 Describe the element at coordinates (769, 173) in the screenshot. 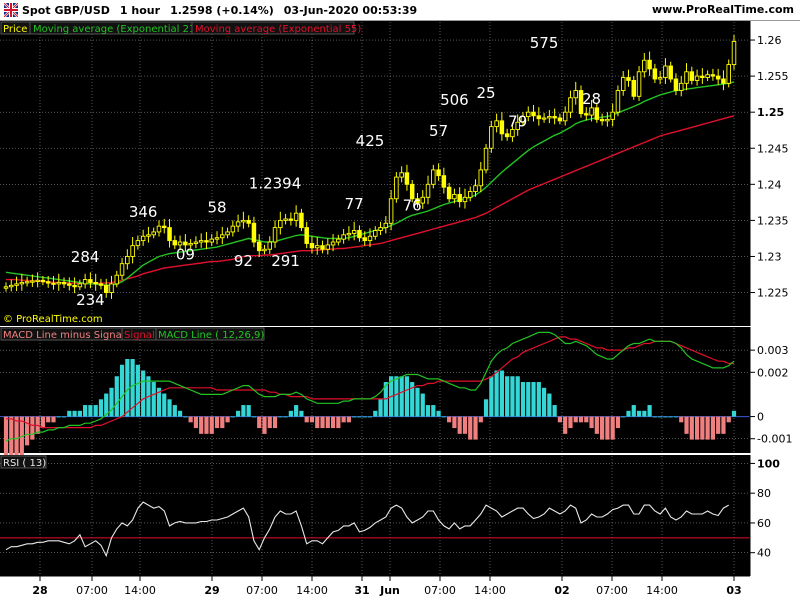

I see `price-yaxis: 1.225 1.23 1.235 1.24 1.245 1.25 1.255 1.26` at that location.